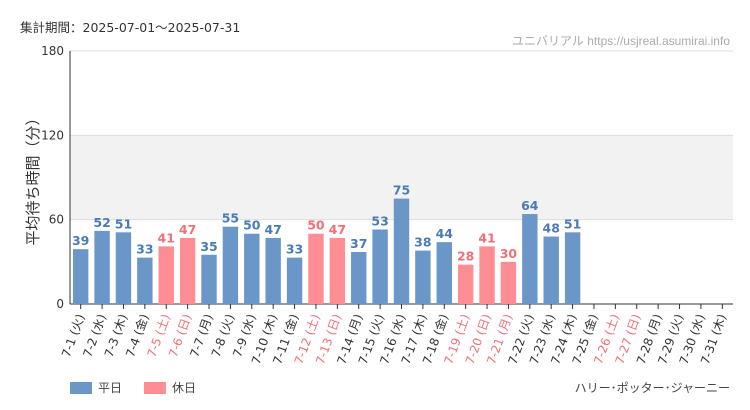 The width and height of the screenshot is (750, 410). I want to click on bar-value-label: 44, so click(445, 233).